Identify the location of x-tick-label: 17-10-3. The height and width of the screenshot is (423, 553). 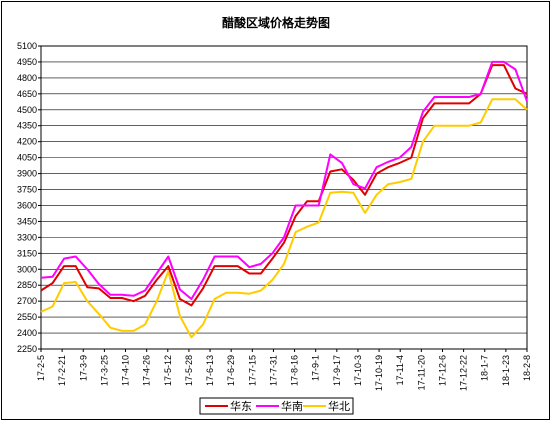
(358, 370).